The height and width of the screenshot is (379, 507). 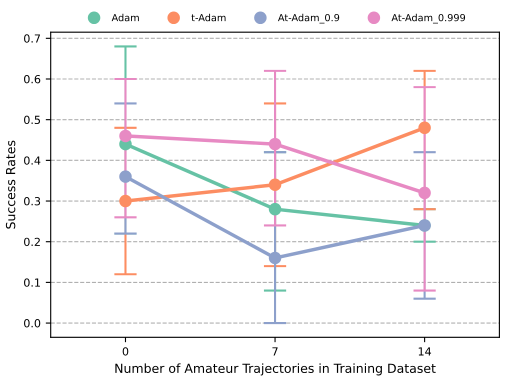 I want to click on y-tick-label: 0.7, so click(x=32, y=38).